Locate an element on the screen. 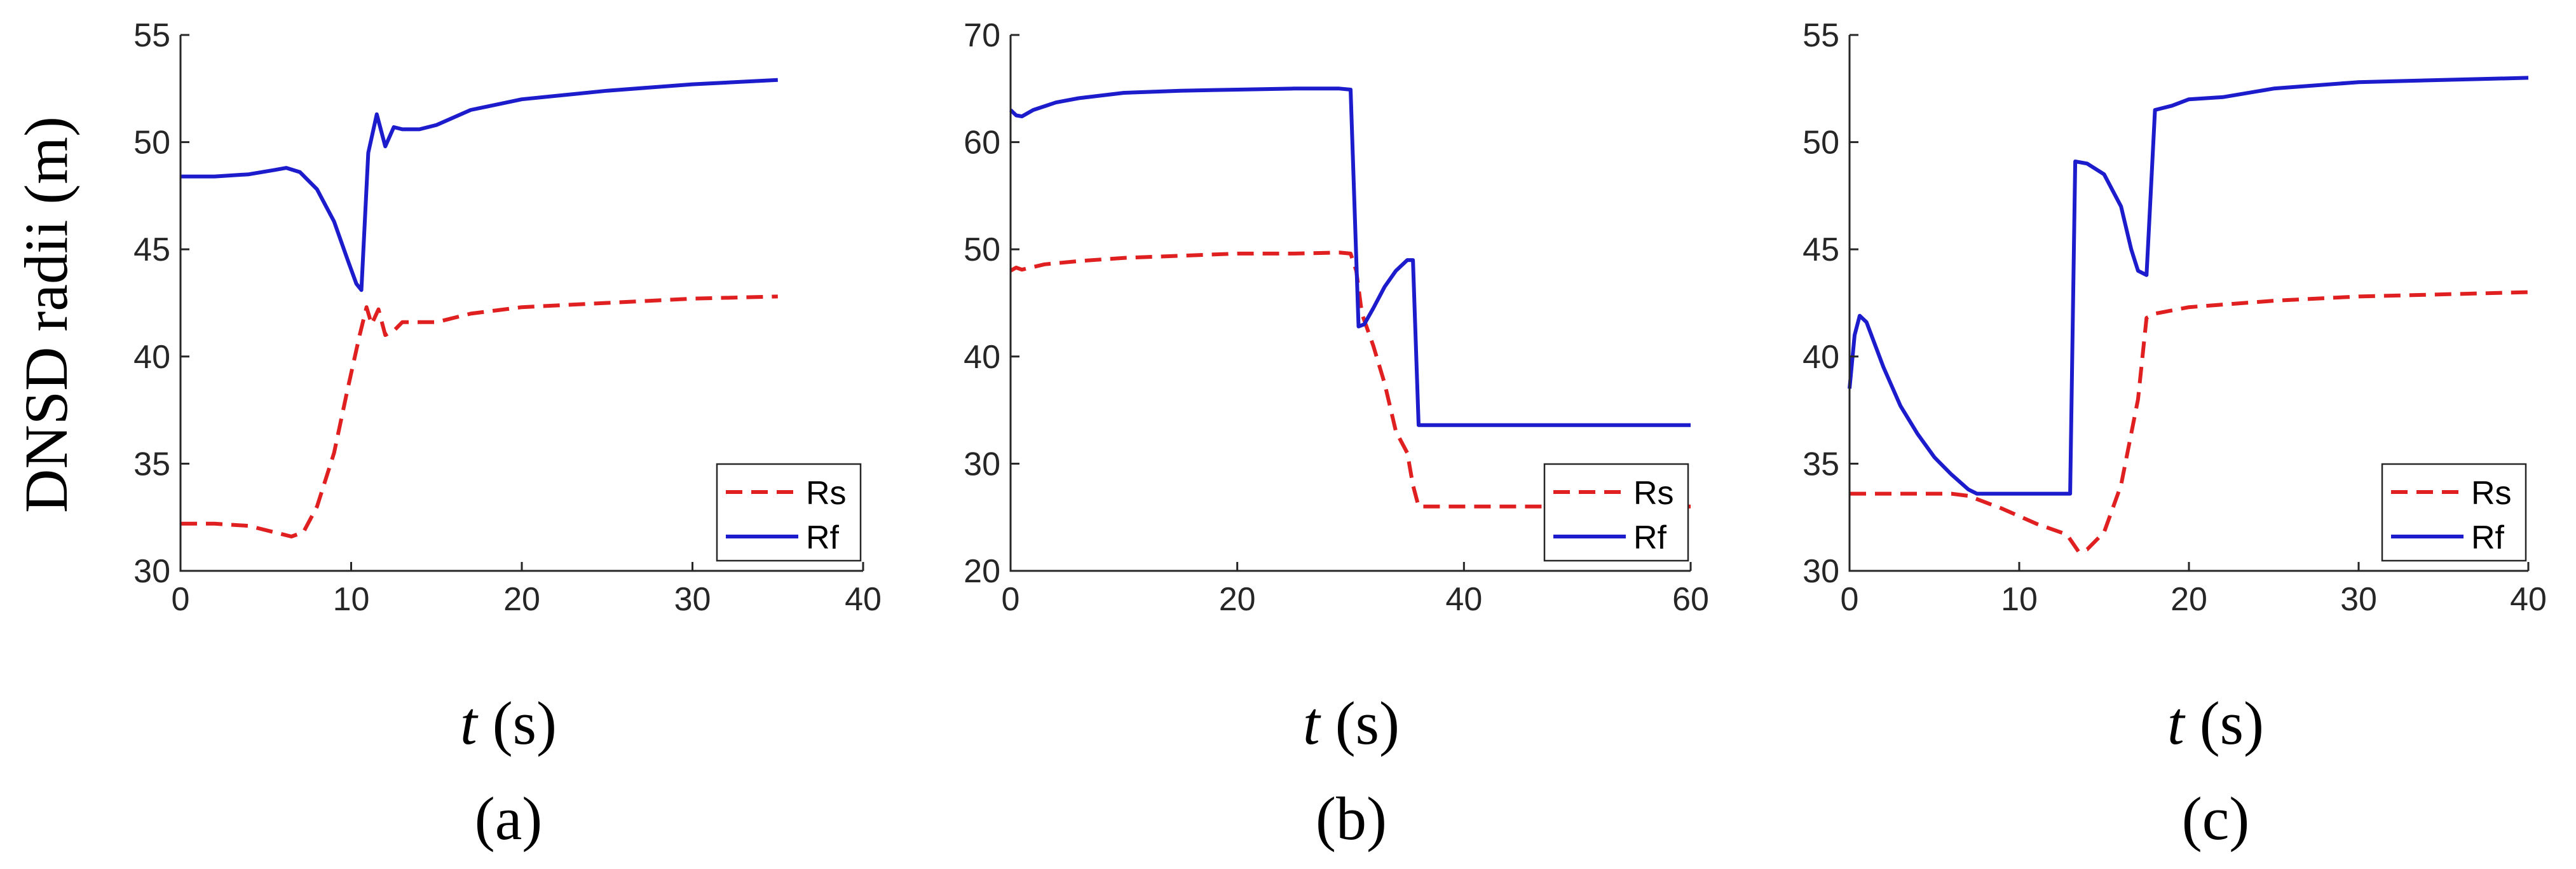  x-tick-label: 60 is located at coordinates (1690, 599).